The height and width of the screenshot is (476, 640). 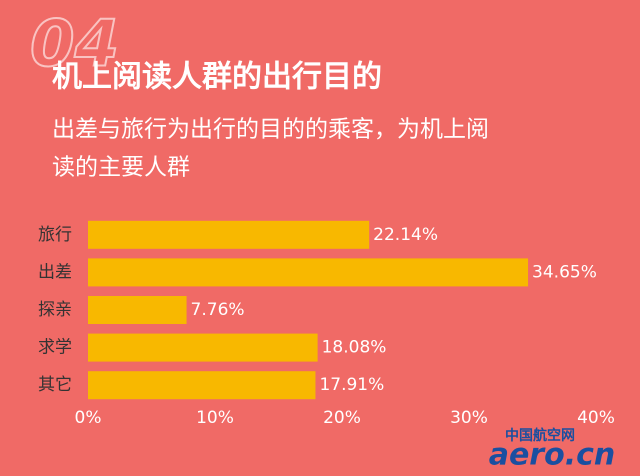 I want to click on watermark-logo: aero.cn, so click(x=552, y=455).